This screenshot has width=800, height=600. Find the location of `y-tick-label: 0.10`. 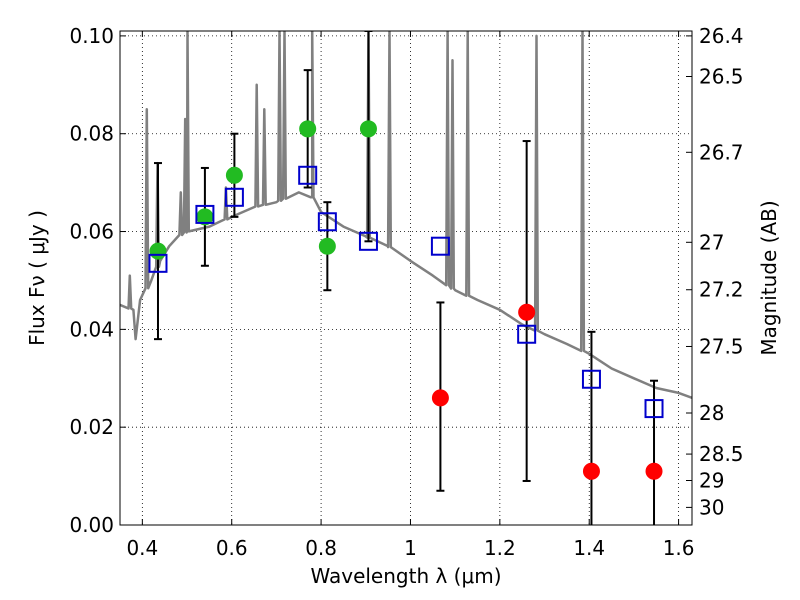

y-tick-label: 0.10 is located at coordinates (91, 36).